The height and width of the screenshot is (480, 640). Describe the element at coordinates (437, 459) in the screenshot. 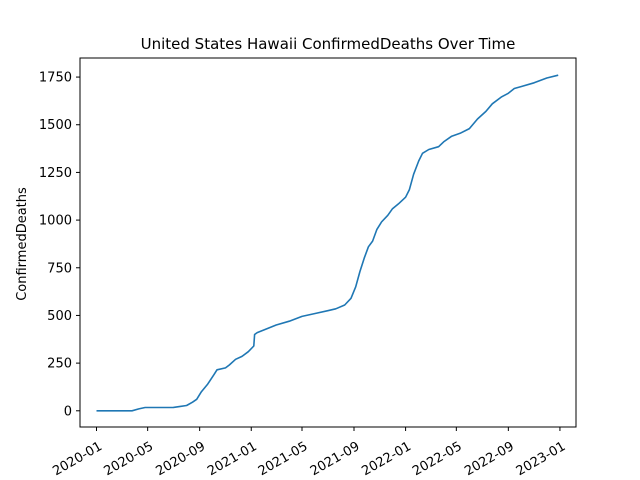

I see `x-tick-label: 2022-05` at that location.